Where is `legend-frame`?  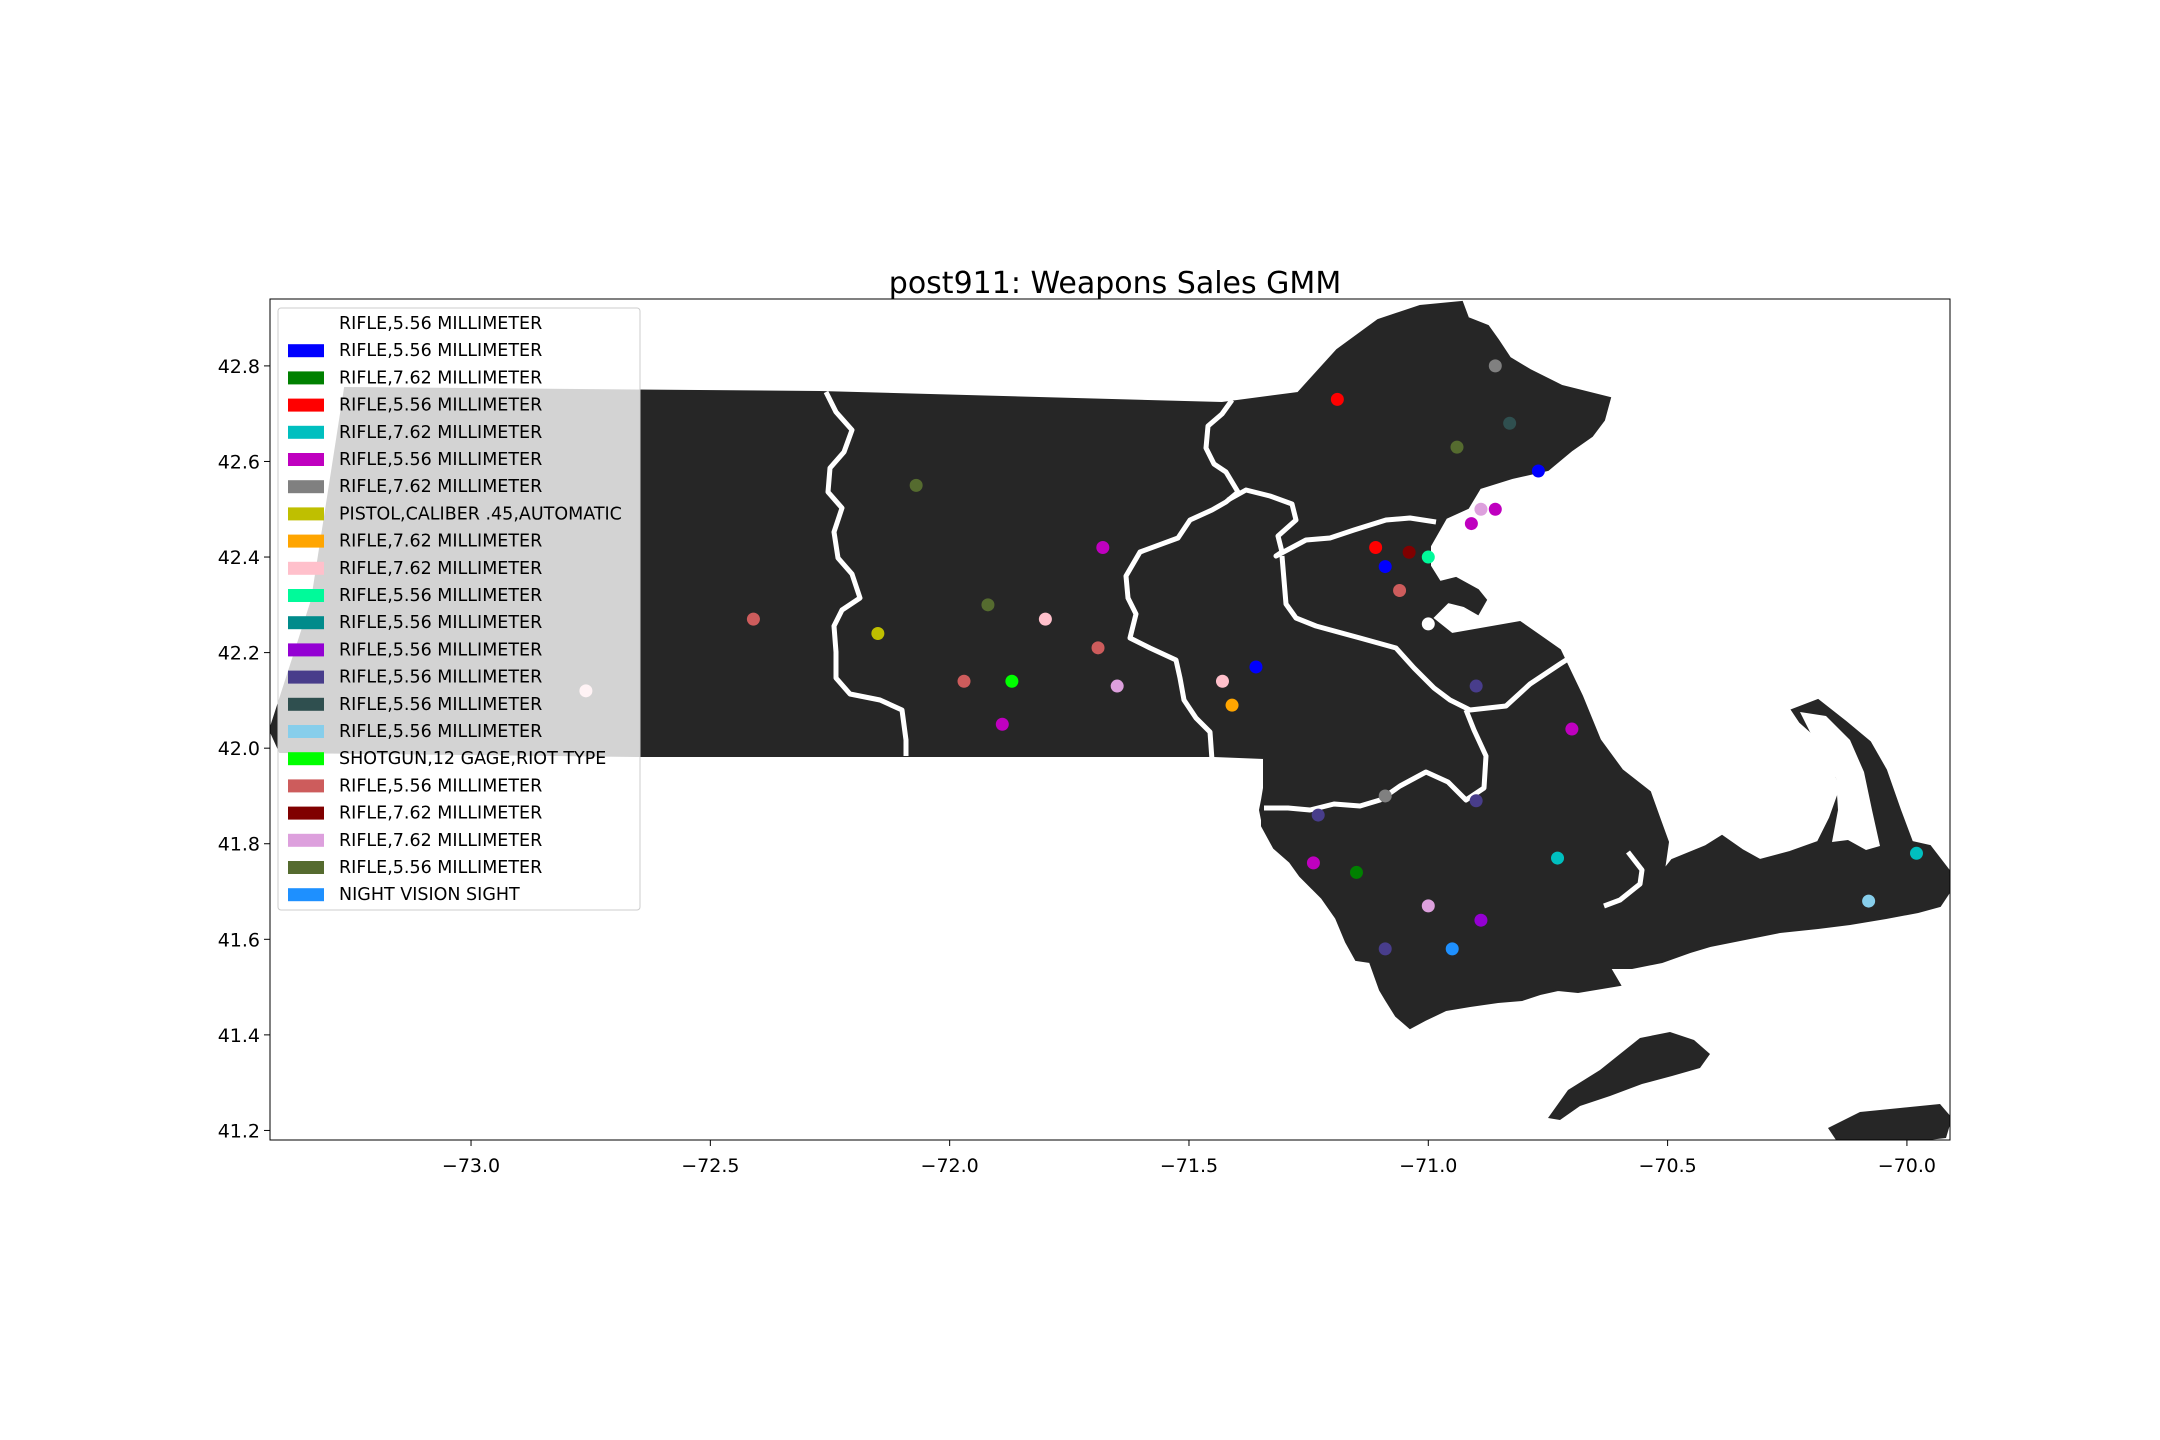 legend-frame is located at coordinates (459, 609).